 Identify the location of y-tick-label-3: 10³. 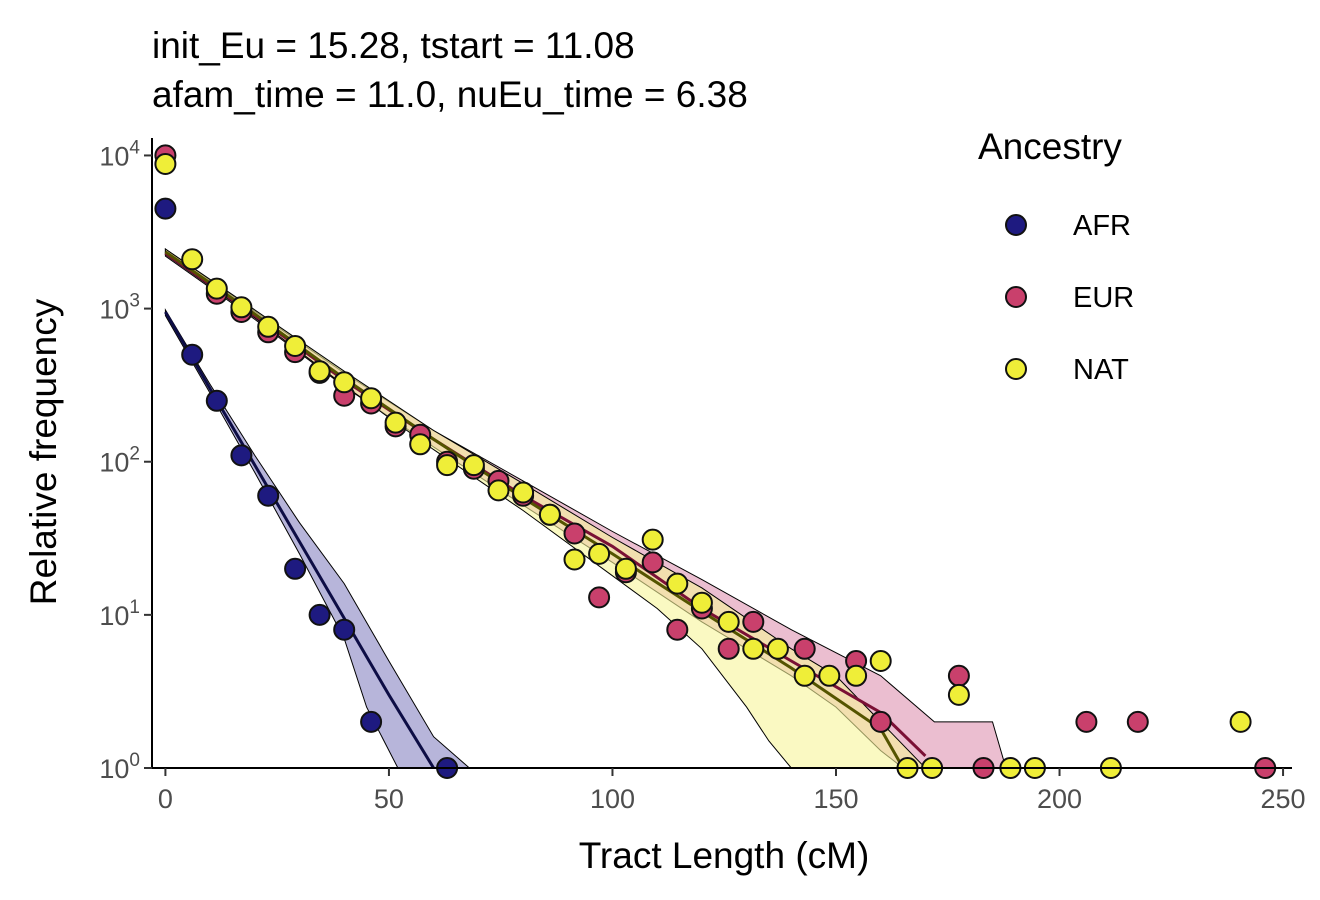
(119, 308).